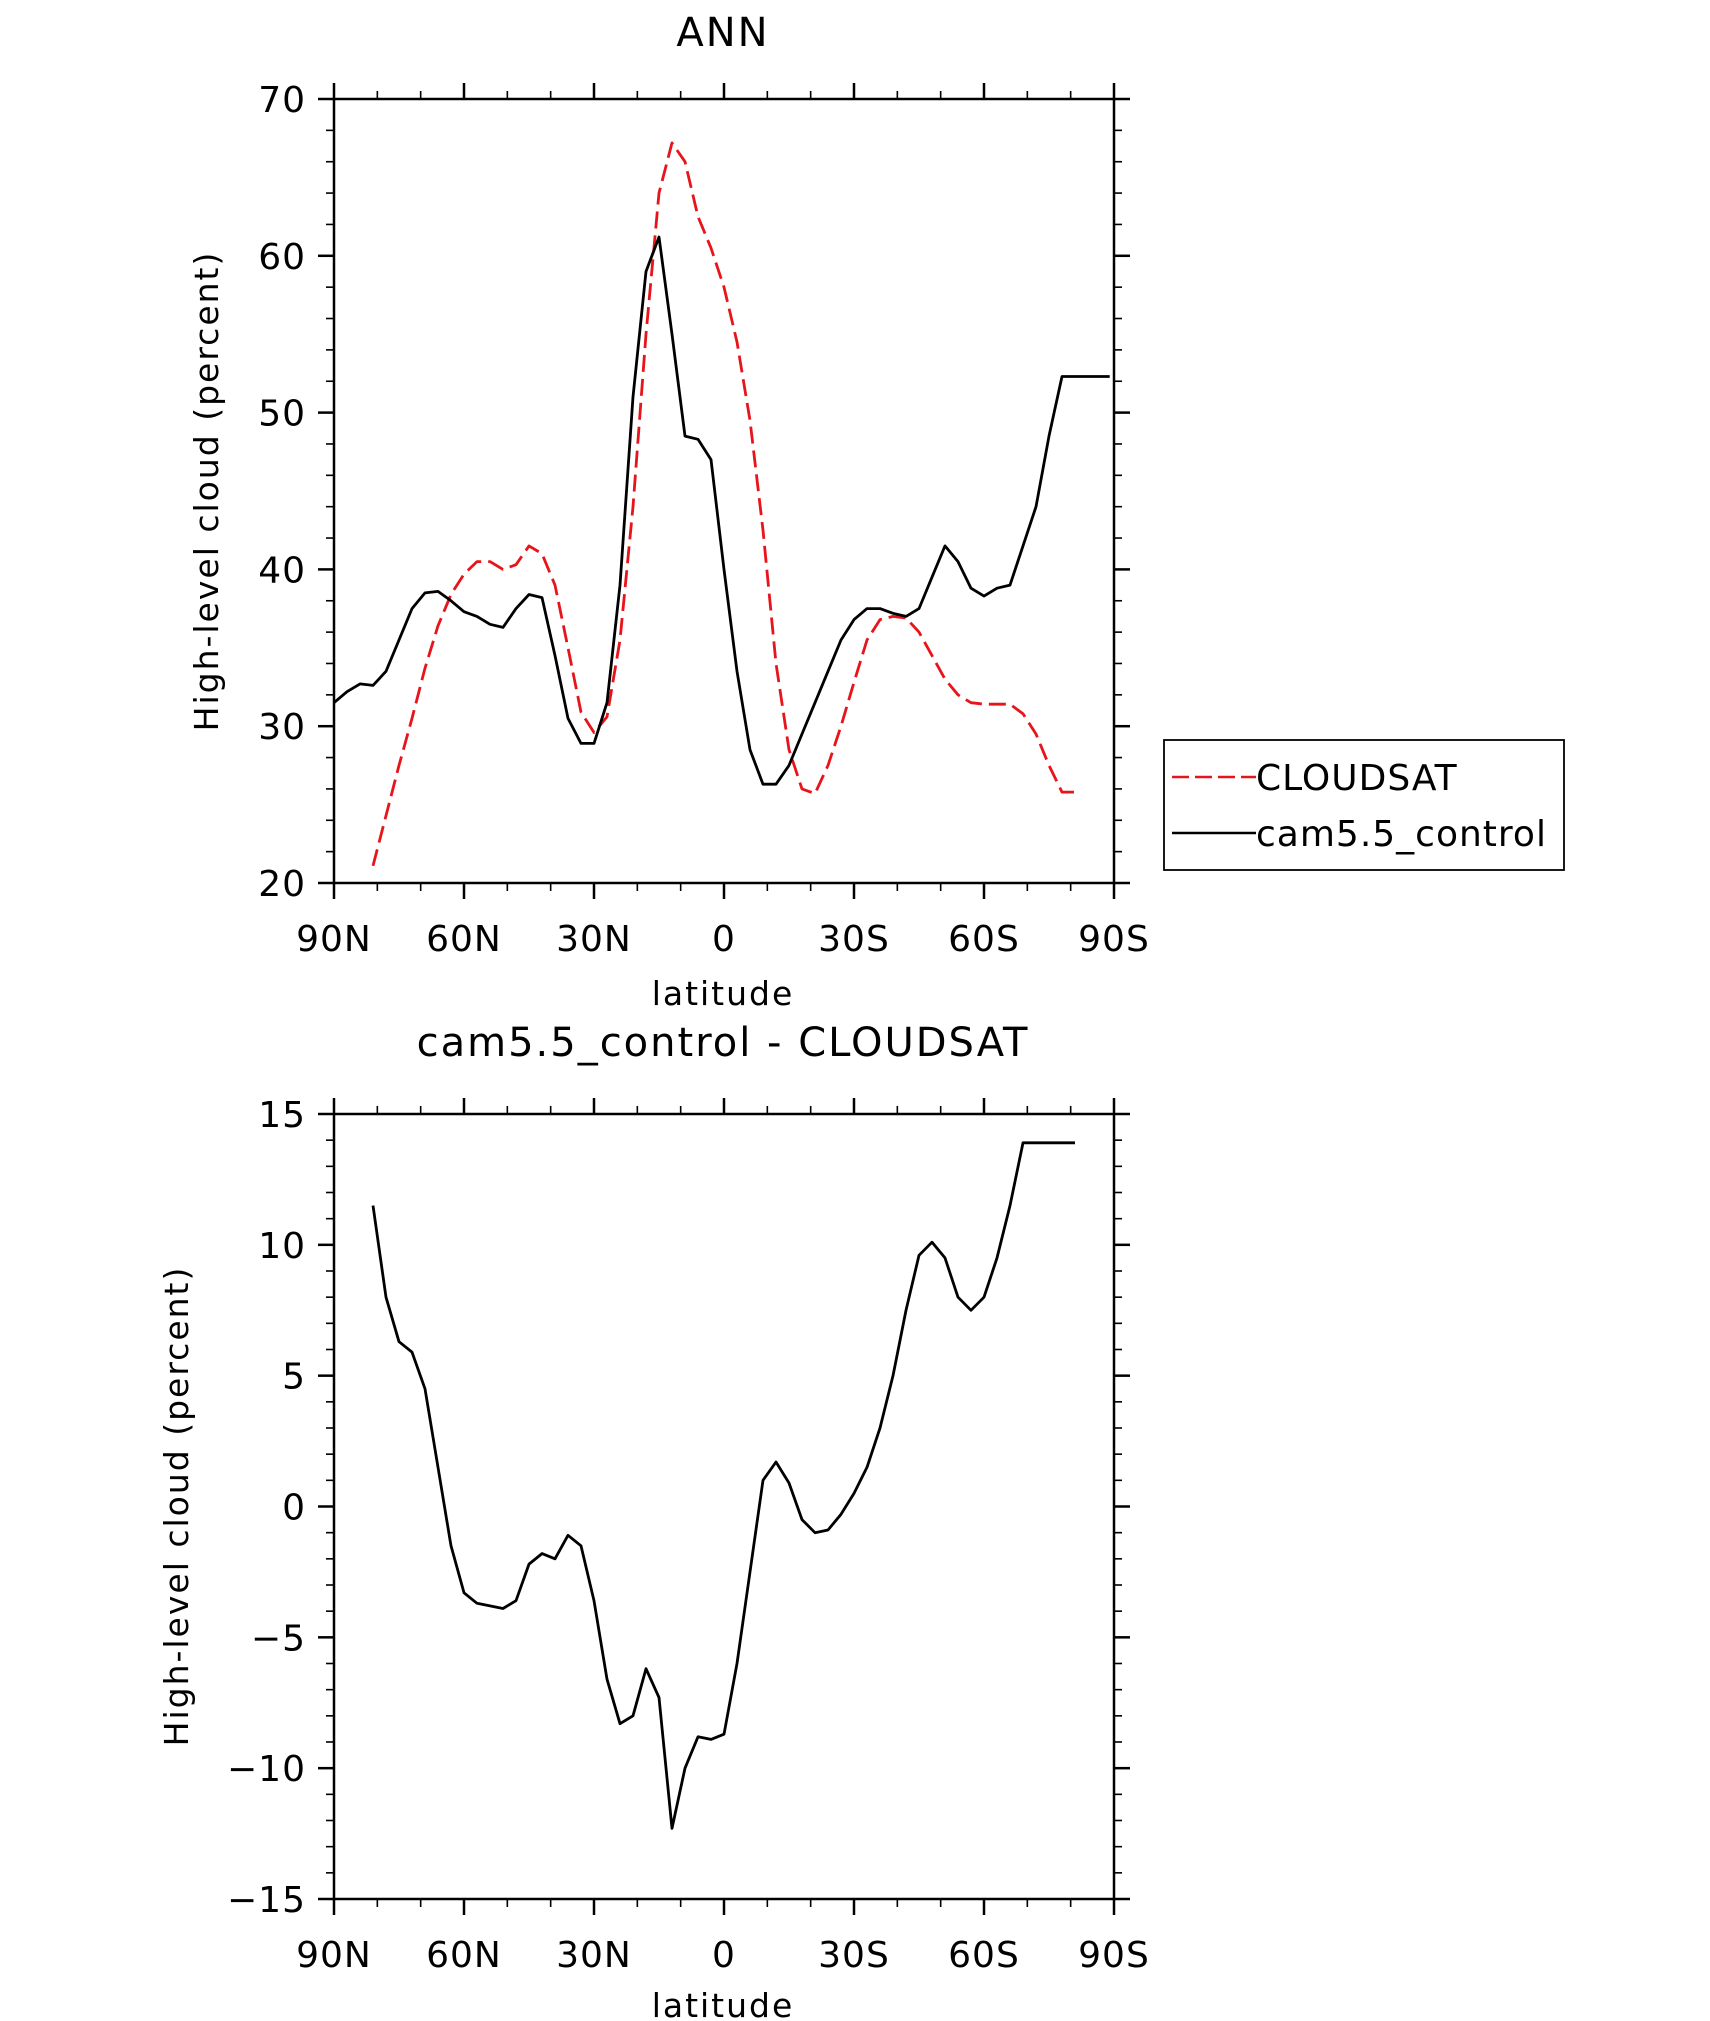 Image resolution: width=1710 pixels, height=2021 pixels. What do you see at coordinates (282, 1246) in the screenshot?
I see `ytick-label: 10` at bounding box center [282, 1246].